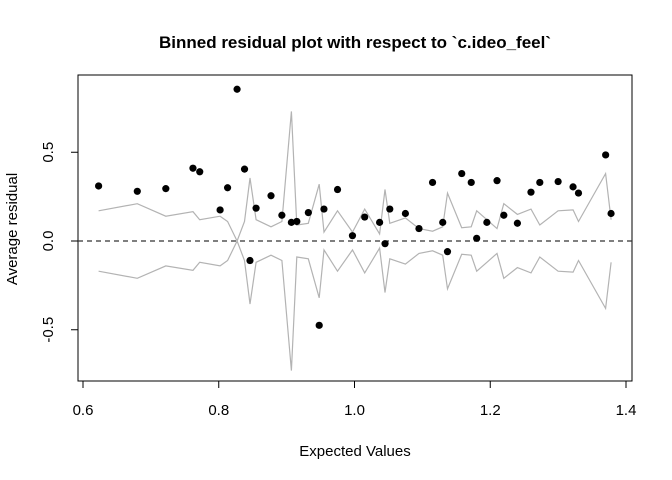  Describe the element at coordinates (48, 241) in the screenshot. I see `y-tick-label: 0.0` at that location.